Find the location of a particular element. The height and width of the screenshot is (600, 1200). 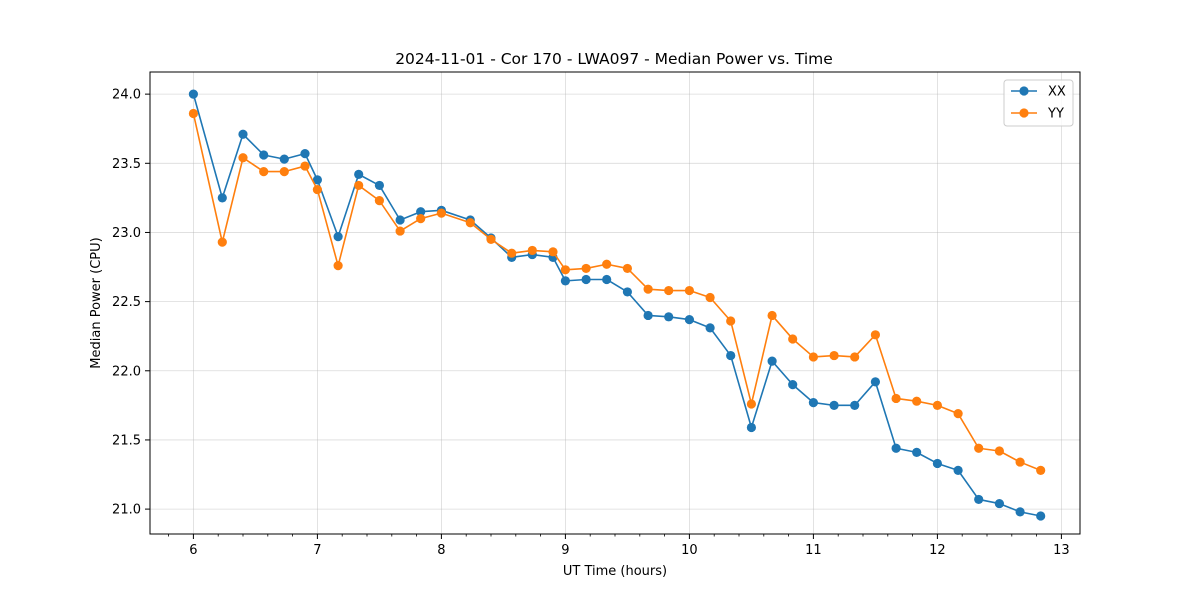

y-axis: 21.0 21.5 22.0 22.5 23.0 23.5 24.0 is located at coordinates (131, 303).